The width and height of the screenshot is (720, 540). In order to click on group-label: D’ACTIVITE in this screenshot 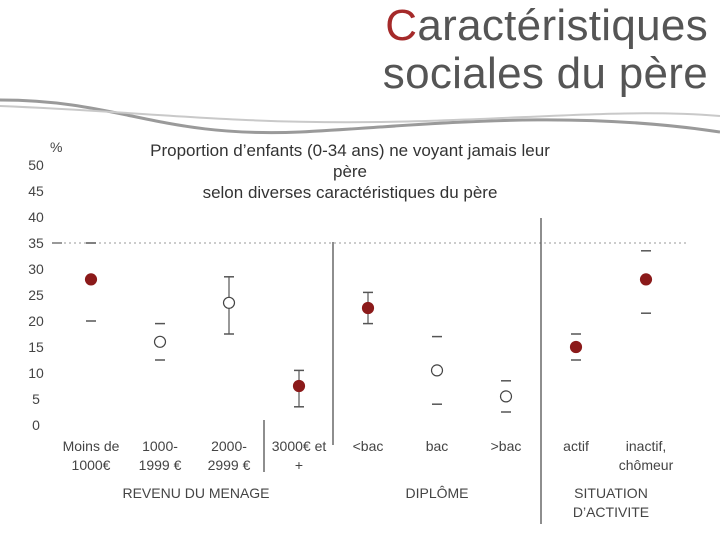, I will do `click(611, 512)`.